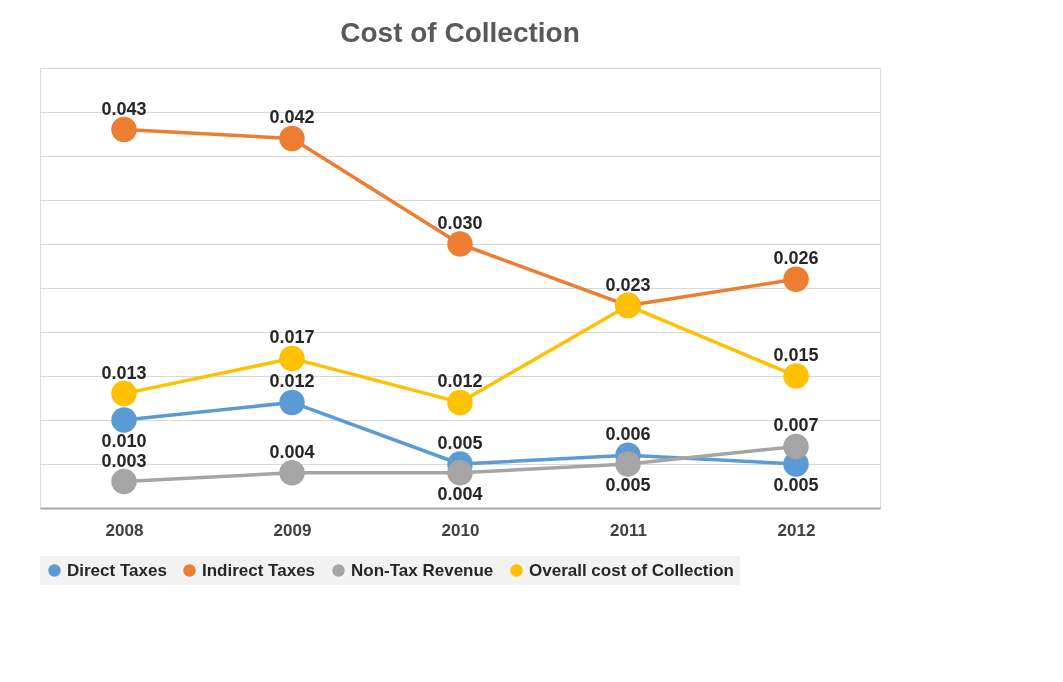  What do you see at coordinates (124, 460) in the screenshot?
I see `data-label: 0.003` at bounding box center [124, 460].